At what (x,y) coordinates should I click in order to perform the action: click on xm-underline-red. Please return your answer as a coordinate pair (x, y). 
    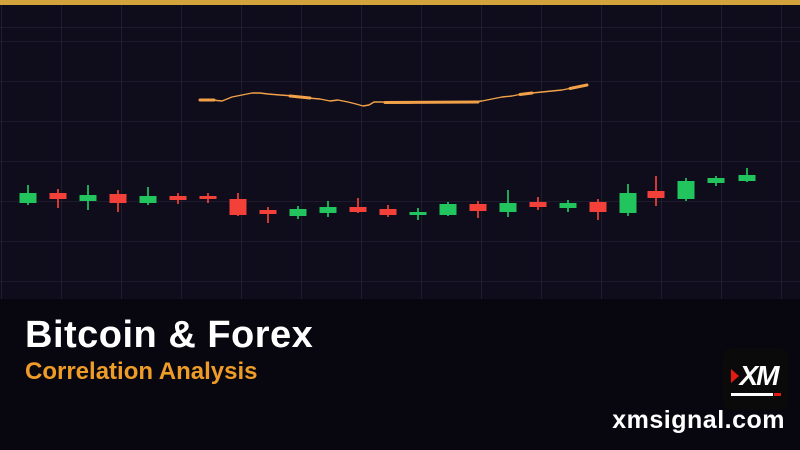
    Looking at the image, I should click on (777, 394).